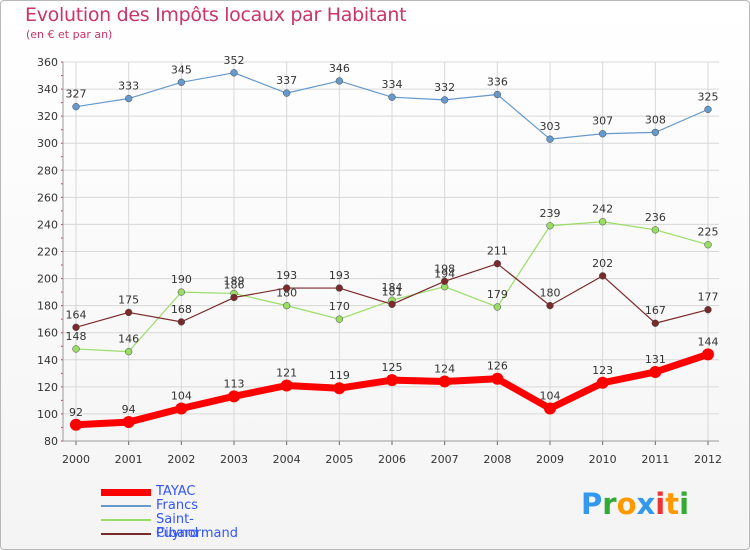  I want to click on x-tick-label: 2009, so click(550, 459).